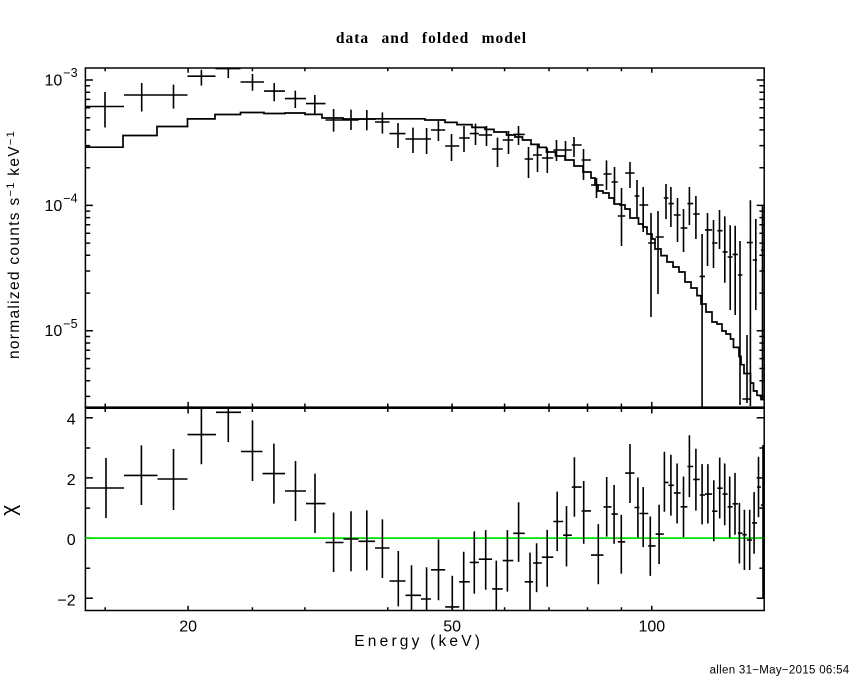 The image size is (850, 680). What do you see at coordinates (71, 540) in the screenshot?
I see `svg-text: 0` at bounding box center [71, 540].